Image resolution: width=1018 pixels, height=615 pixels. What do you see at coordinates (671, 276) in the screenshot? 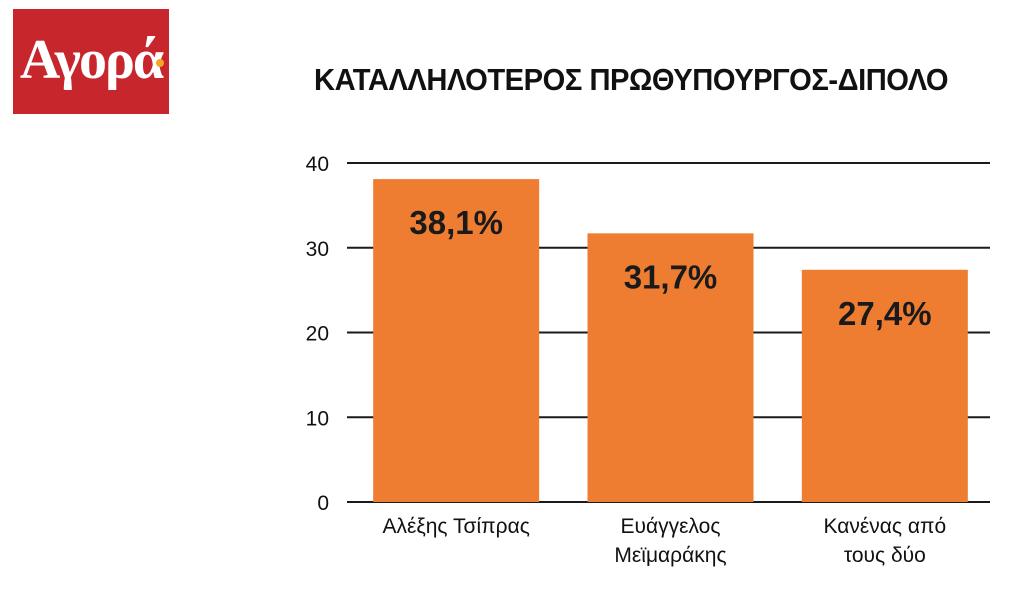
I see `bar-value-label: 31,7%` at bounding box center [671, 276].